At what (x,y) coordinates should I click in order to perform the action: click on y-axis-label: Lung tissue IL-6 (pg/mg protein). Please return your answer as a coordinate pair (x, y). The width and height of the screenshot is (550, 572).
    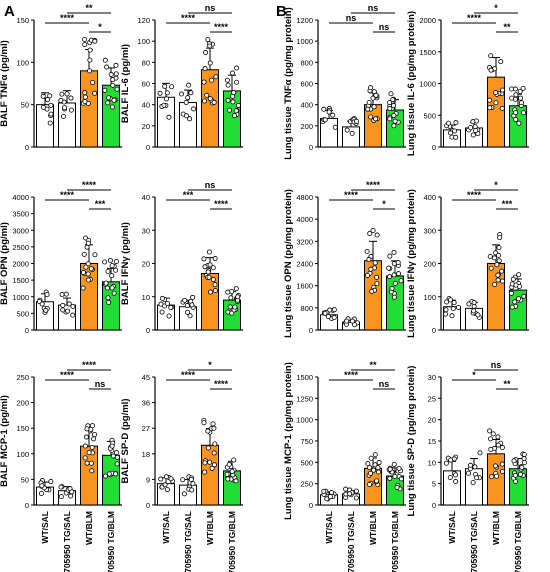
    Looking at the image, I should click on (411, 83).